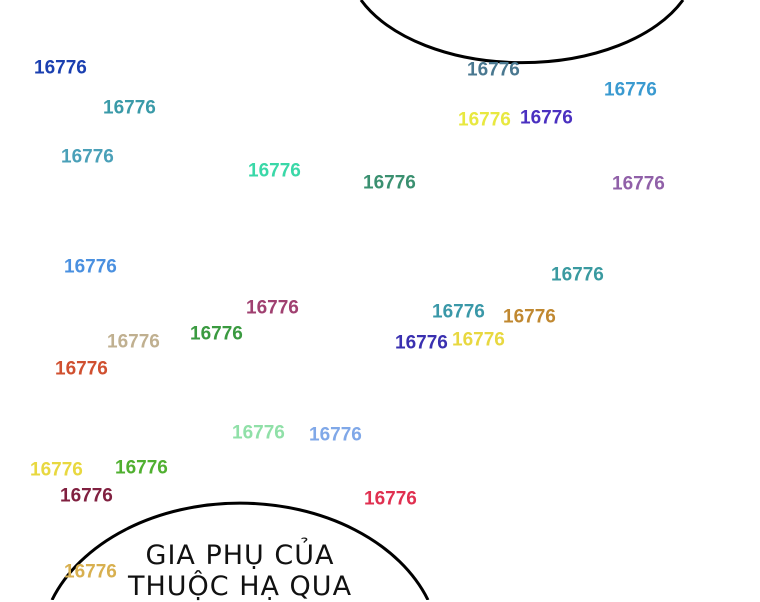 The height and width of the screenshot is (602, 760). I want to click on bottom-speech-bubble, so click(240, 550).